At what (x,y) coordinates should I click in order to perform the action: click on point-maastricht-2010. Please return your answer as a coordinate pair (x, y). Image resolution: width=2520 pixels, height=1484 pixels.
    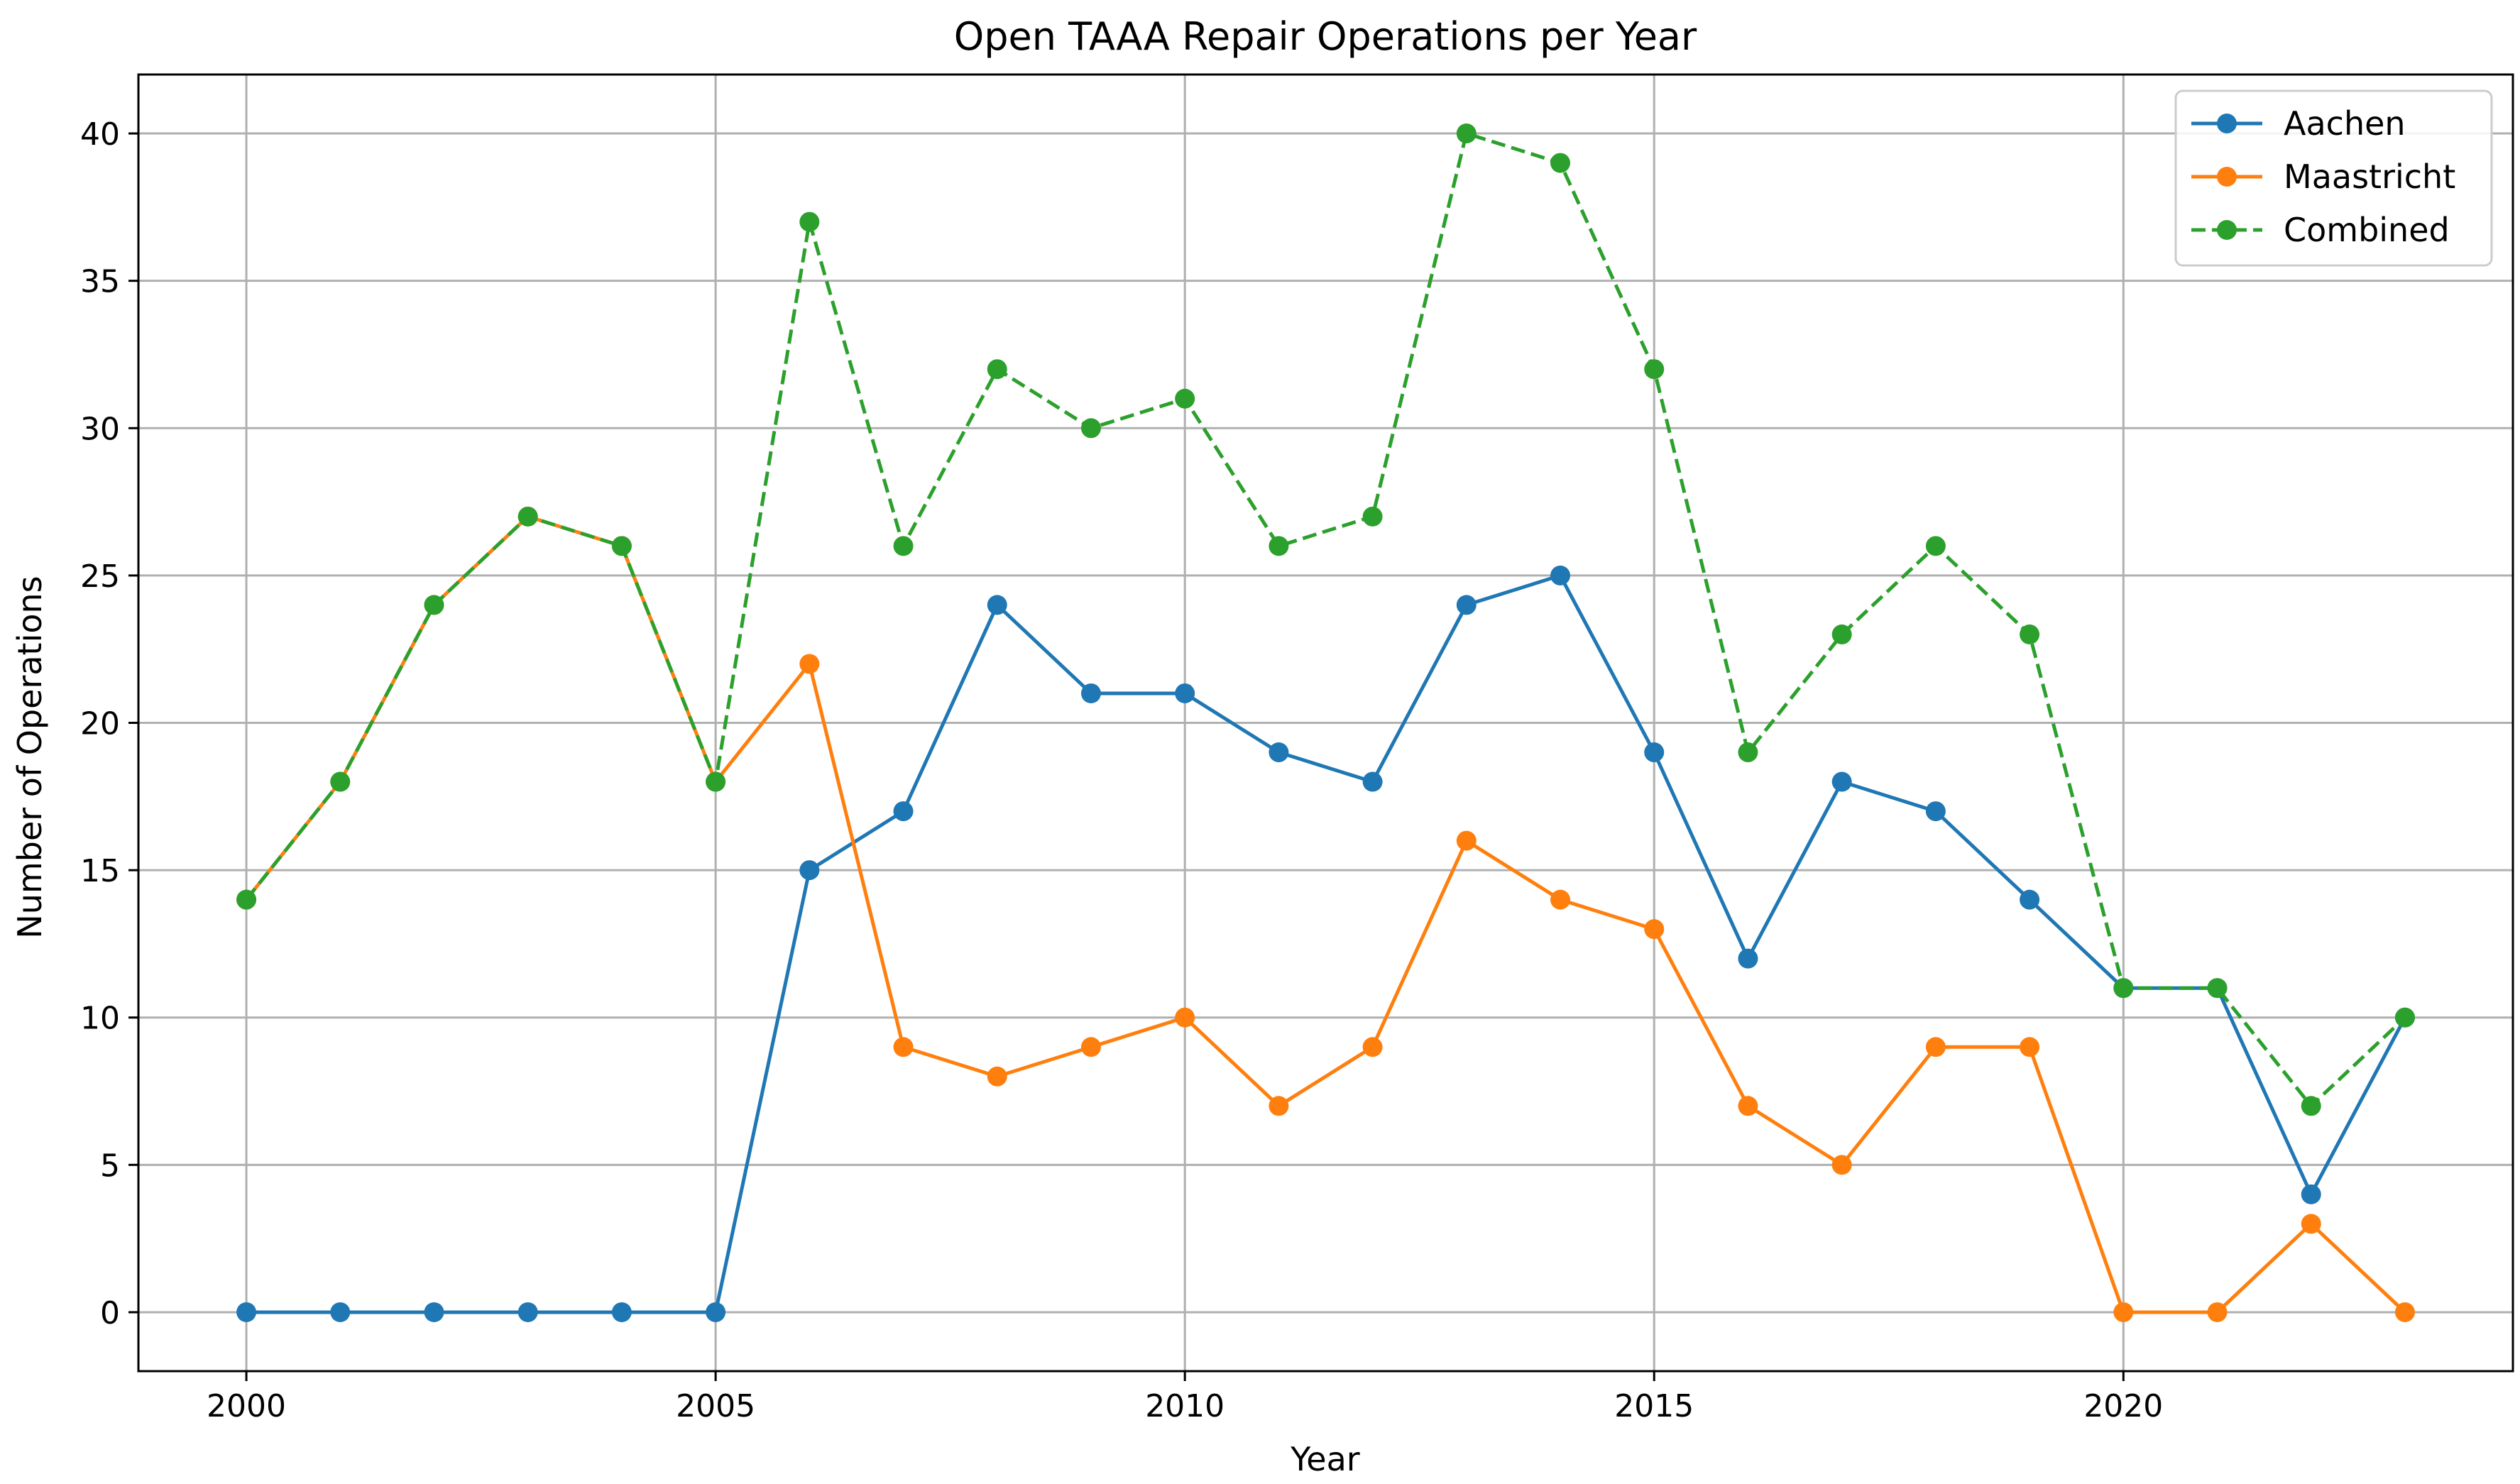
    Looking at the image, I should click on (1185, 1017).